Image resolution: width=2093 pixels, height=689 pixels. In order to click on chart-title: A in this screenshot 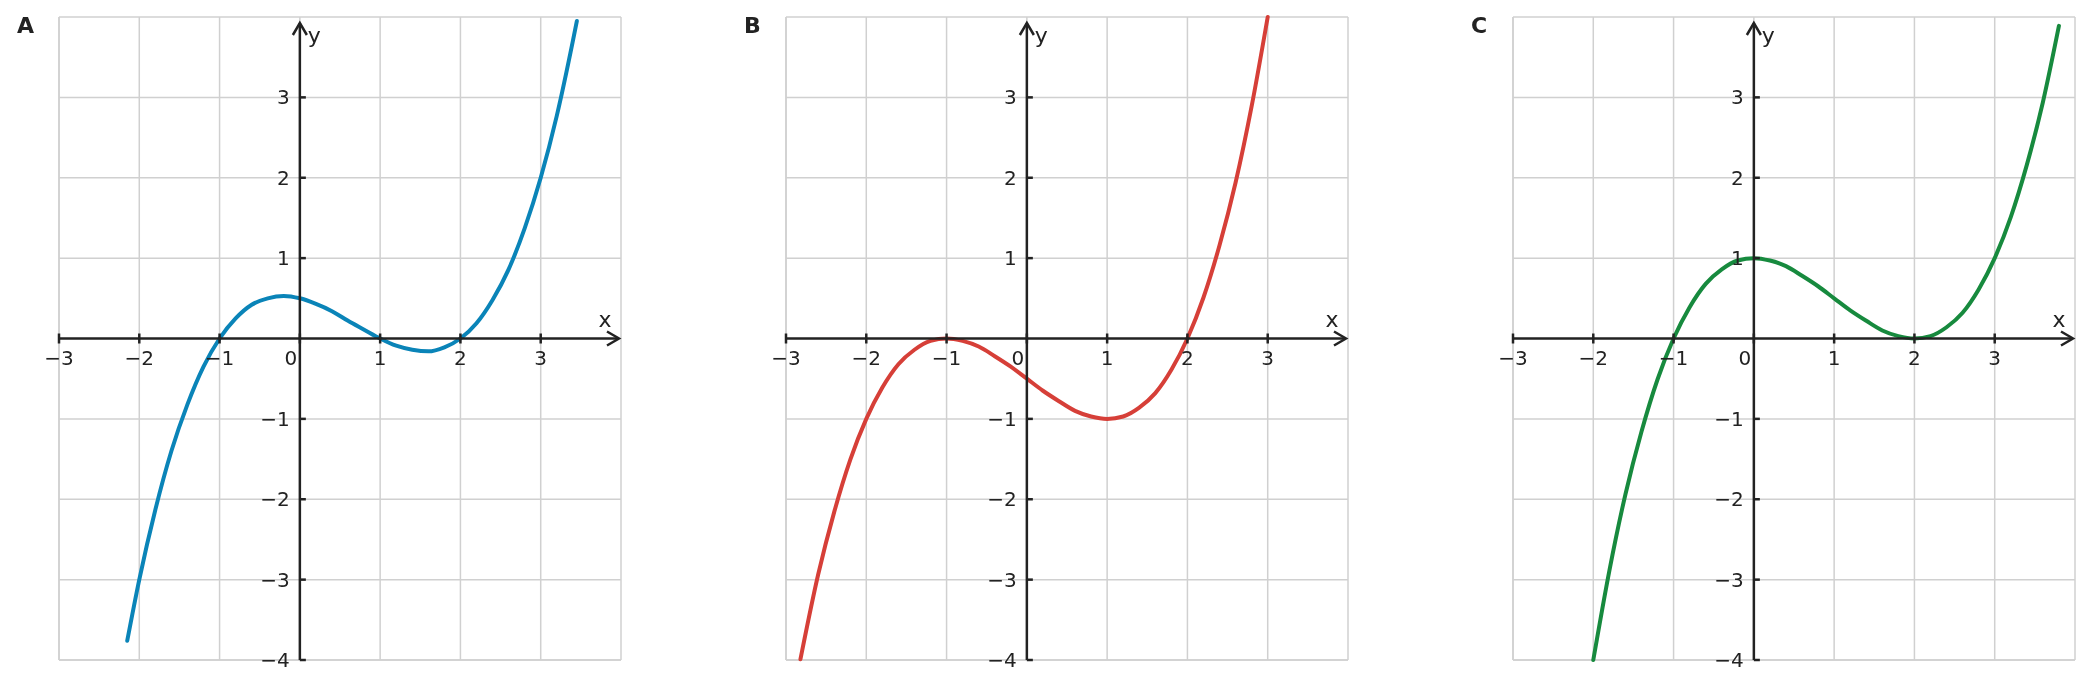, I will do `click(26, 25)`.